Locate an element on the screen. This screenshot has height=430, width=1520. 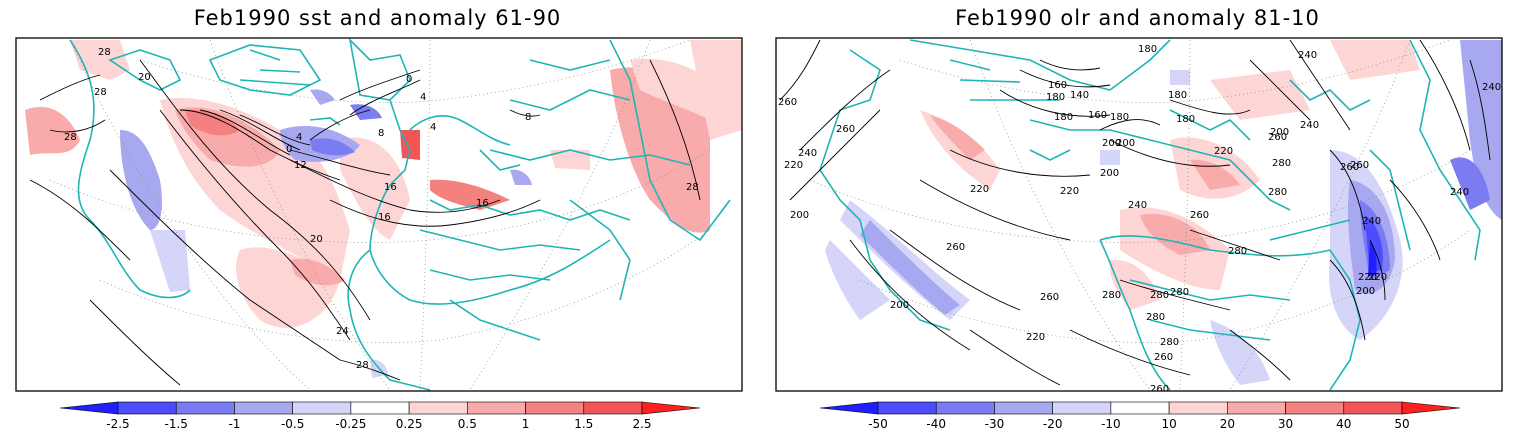
sst-colorbar-label: 1.5 is located at coordinates (583, 423).